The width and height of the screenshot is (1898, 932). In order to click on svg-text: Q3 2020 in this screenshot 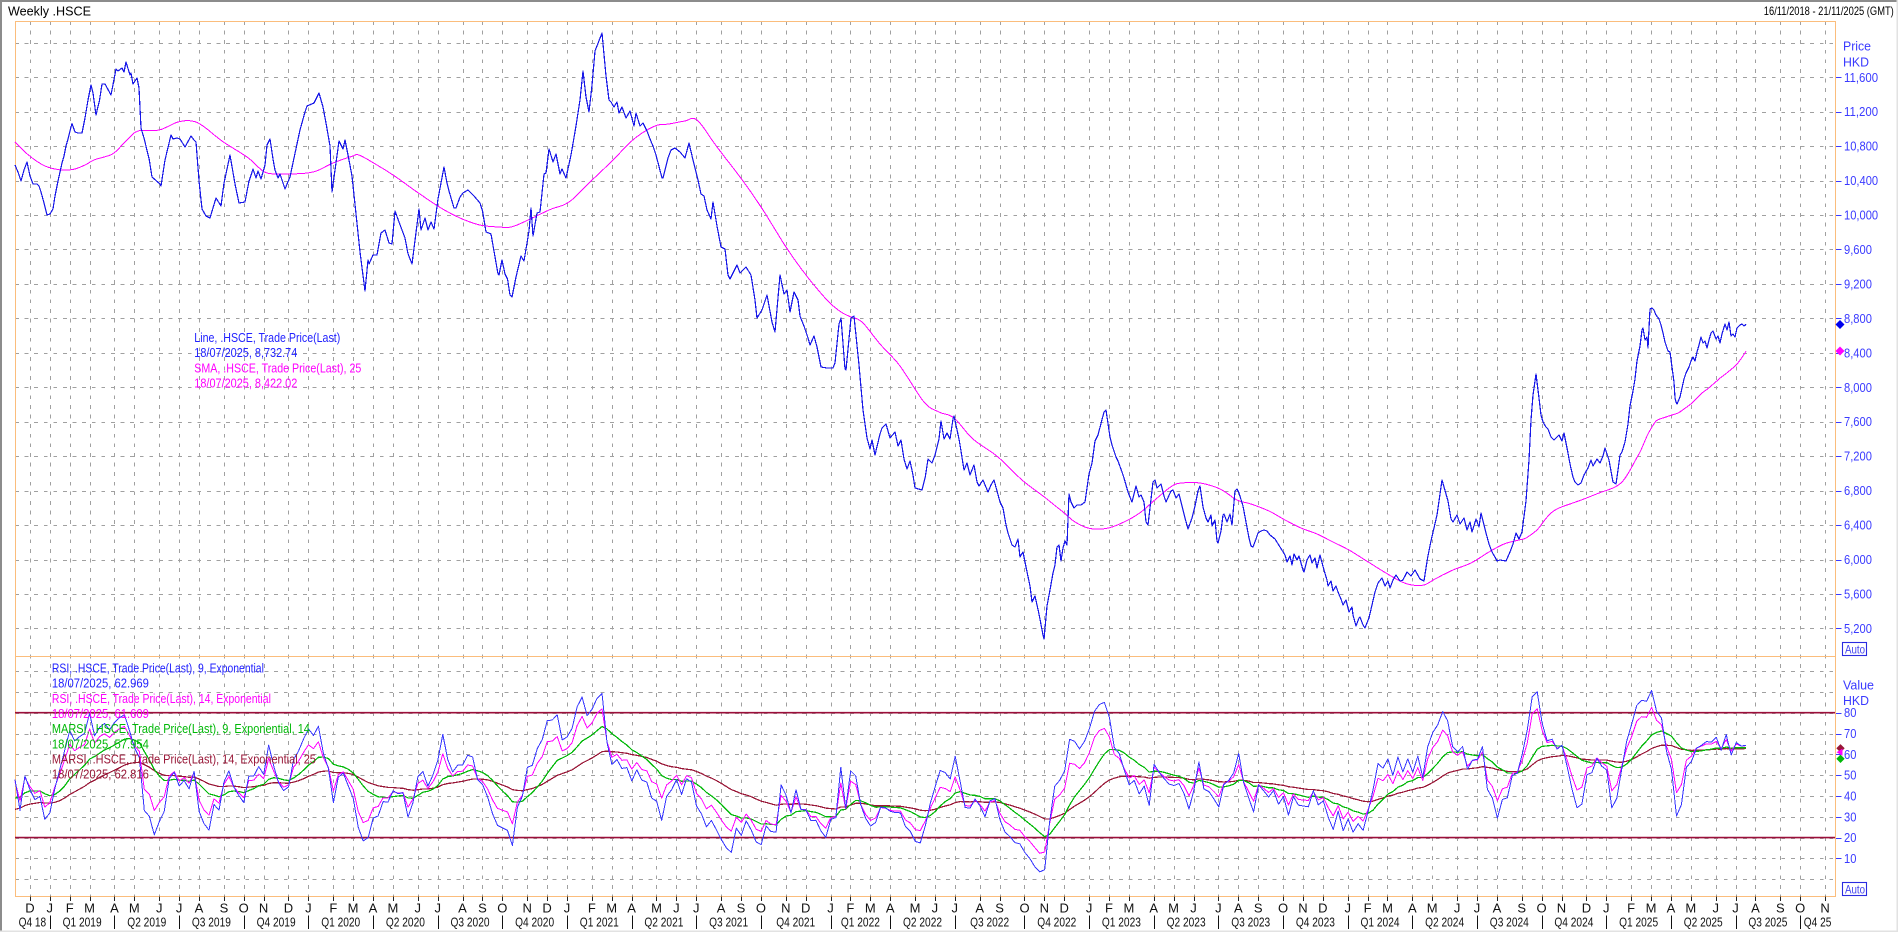, I will do `click(470, 922)`.